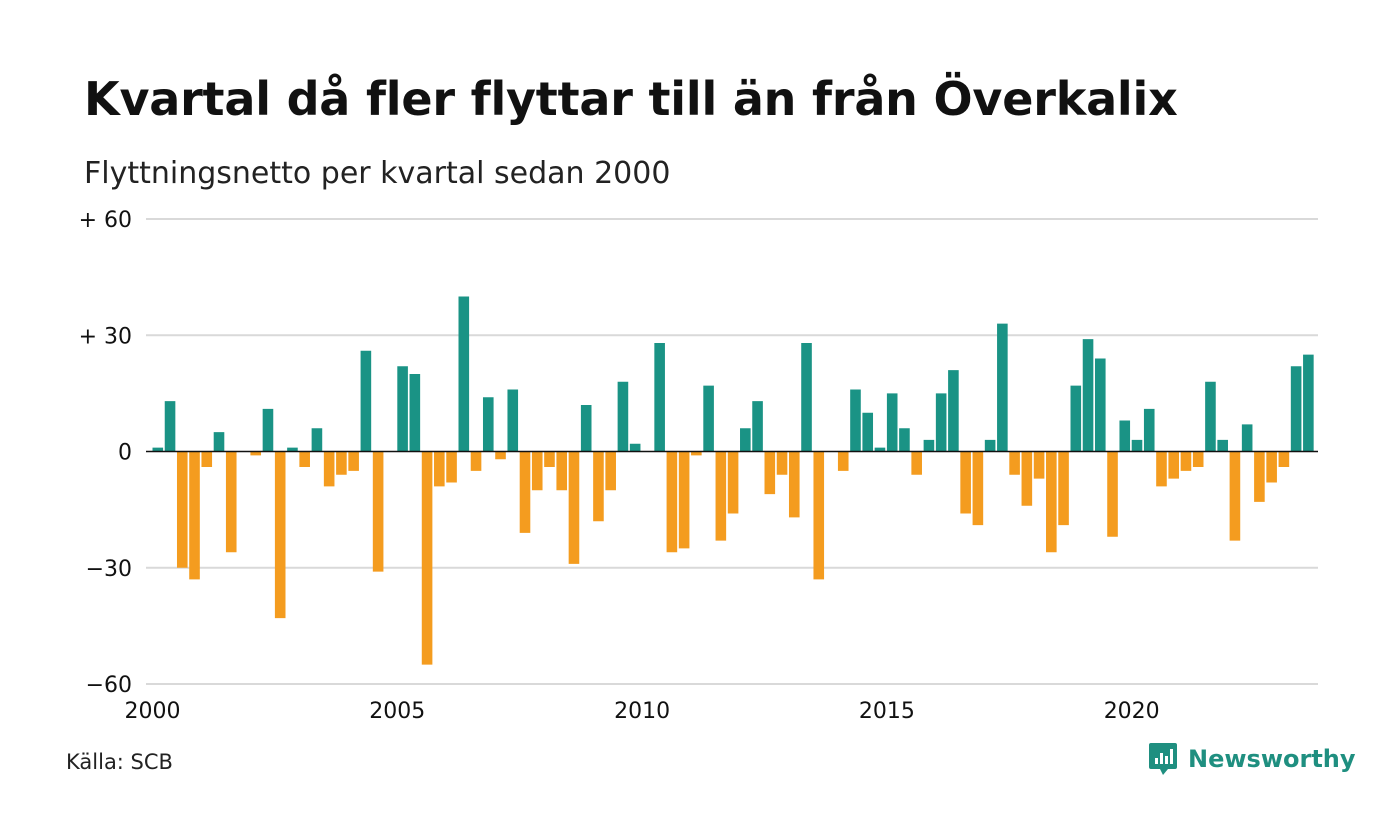 This screenshot has width=1400, height=840. What do you see at coordinates (109, 685) in the screenshot?
I see `y-tick-label: −60` at bounding box center [109, 685].